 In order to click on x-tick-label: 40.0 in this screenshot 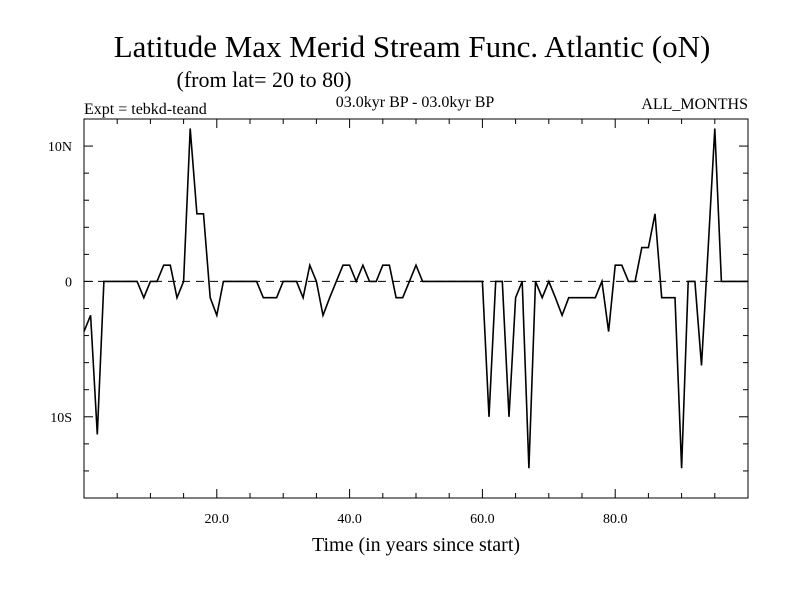, I will do `click(349, 519)`.